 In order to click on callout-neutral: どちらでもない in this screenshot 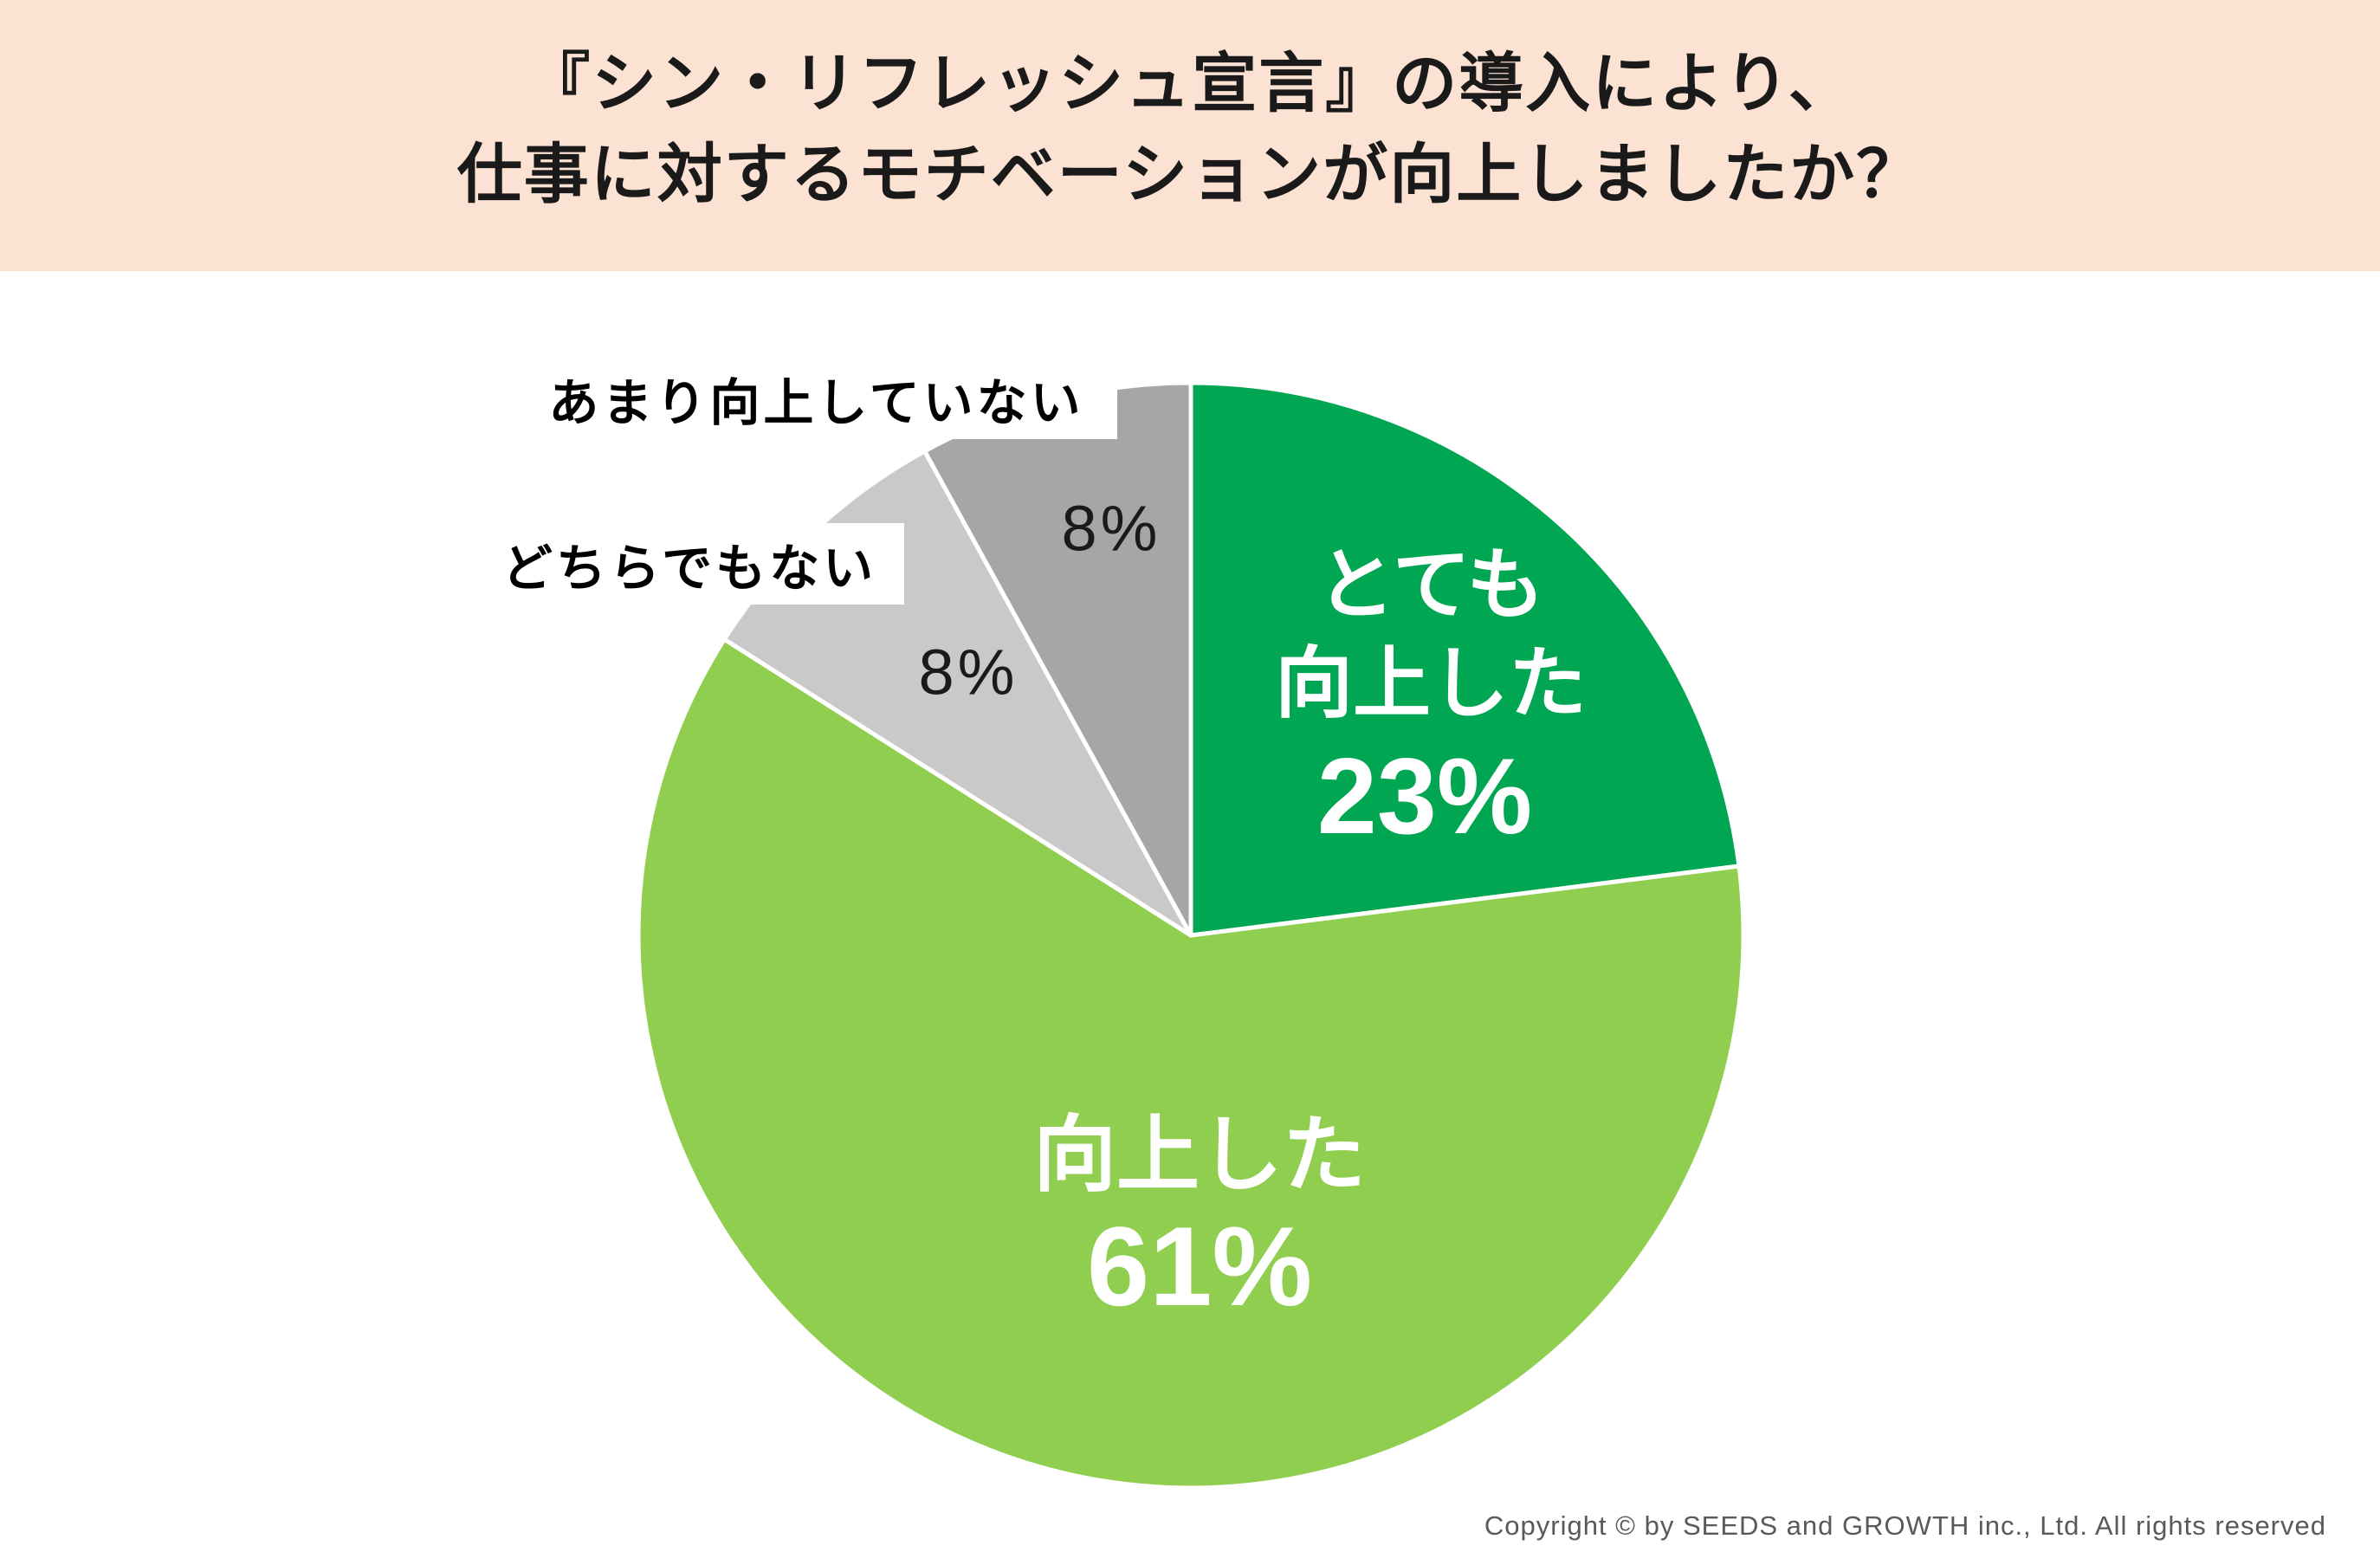, I will do `click(689, 564)`.